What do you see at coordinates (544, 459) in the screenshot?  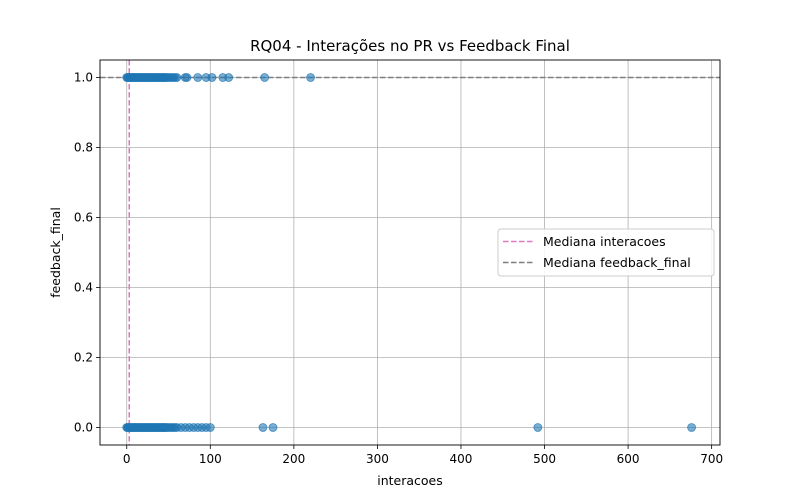 I see `x-tick-label: 500` at bounding box center [544, 459].